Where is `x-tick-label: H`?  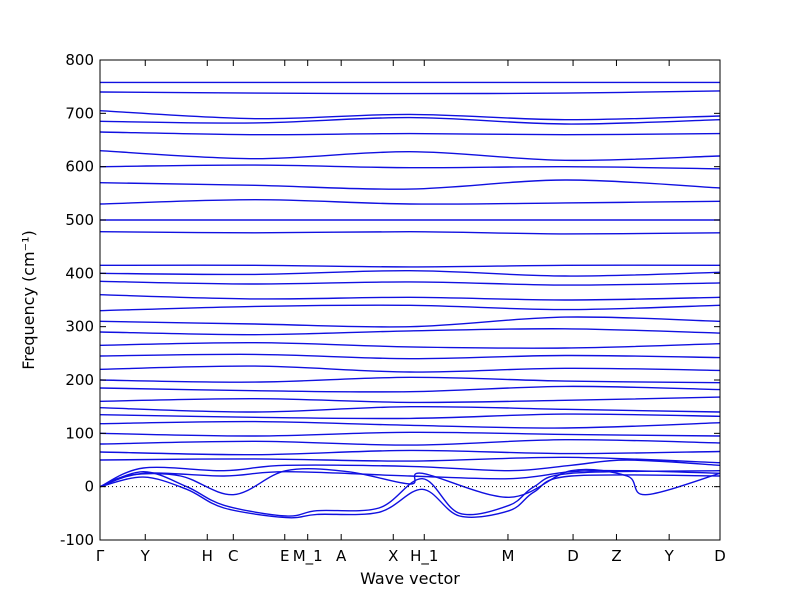 x-tick-label: H is located at coordinates (207, 556).